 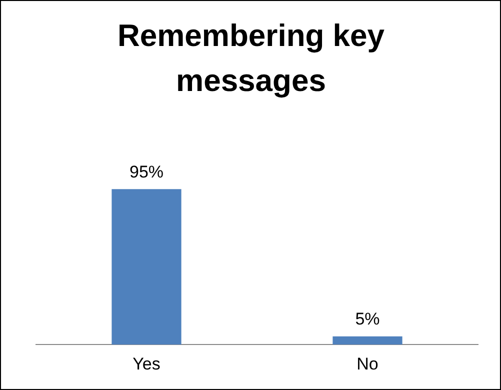 I want to click on x-tick-label: Yes, so click(x=146, y=364).